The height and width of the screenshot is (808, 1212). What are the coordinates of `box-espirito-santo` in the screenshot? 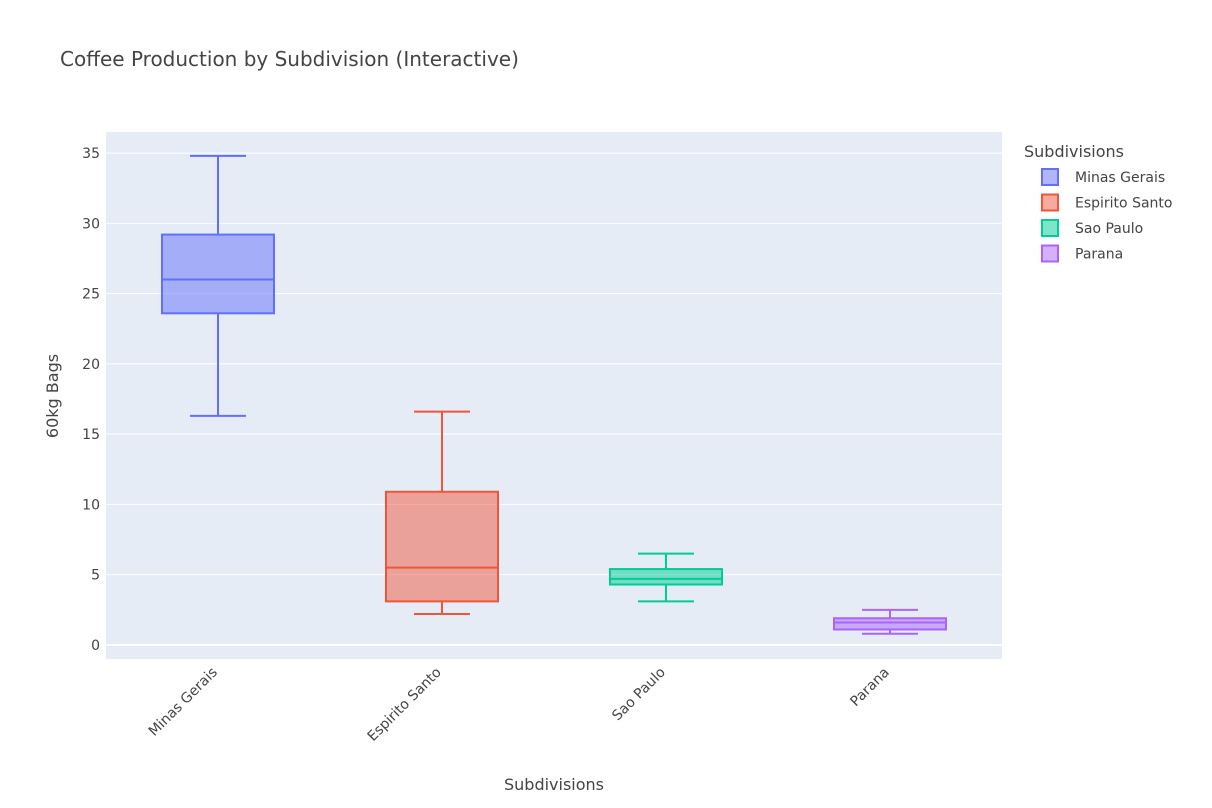 It's located at (442, 513).